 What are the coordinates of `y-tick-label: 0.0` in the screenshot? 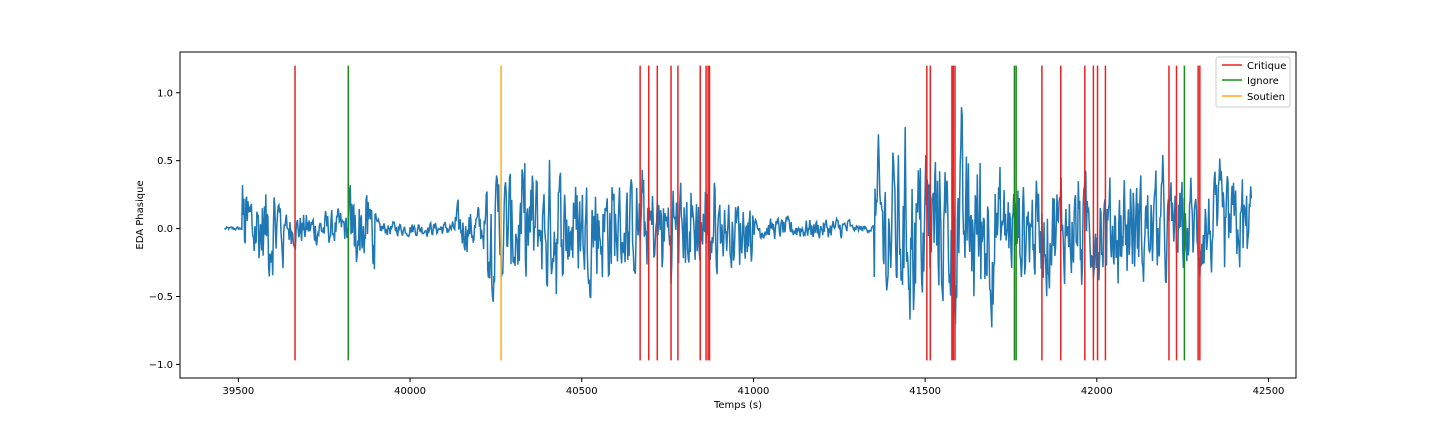 It's located at (165, 229).